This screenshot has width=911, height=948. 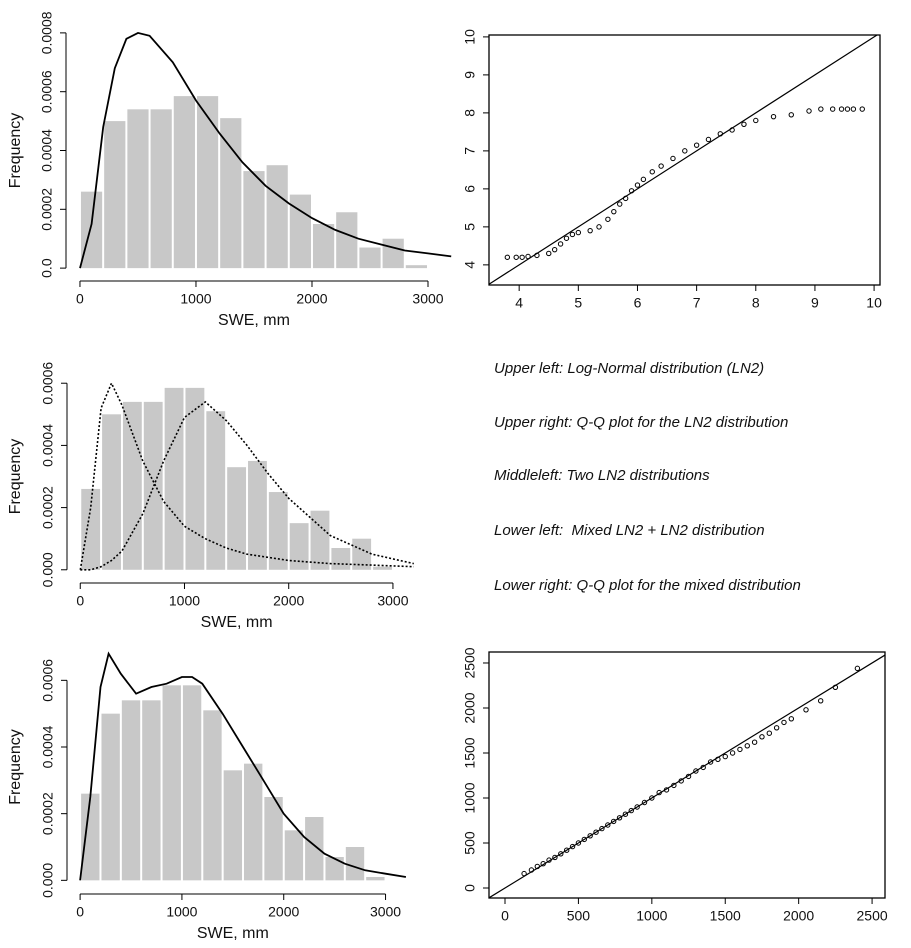 I want to click on x-axis-title: SWE, mm, so click(x=254, y=320).